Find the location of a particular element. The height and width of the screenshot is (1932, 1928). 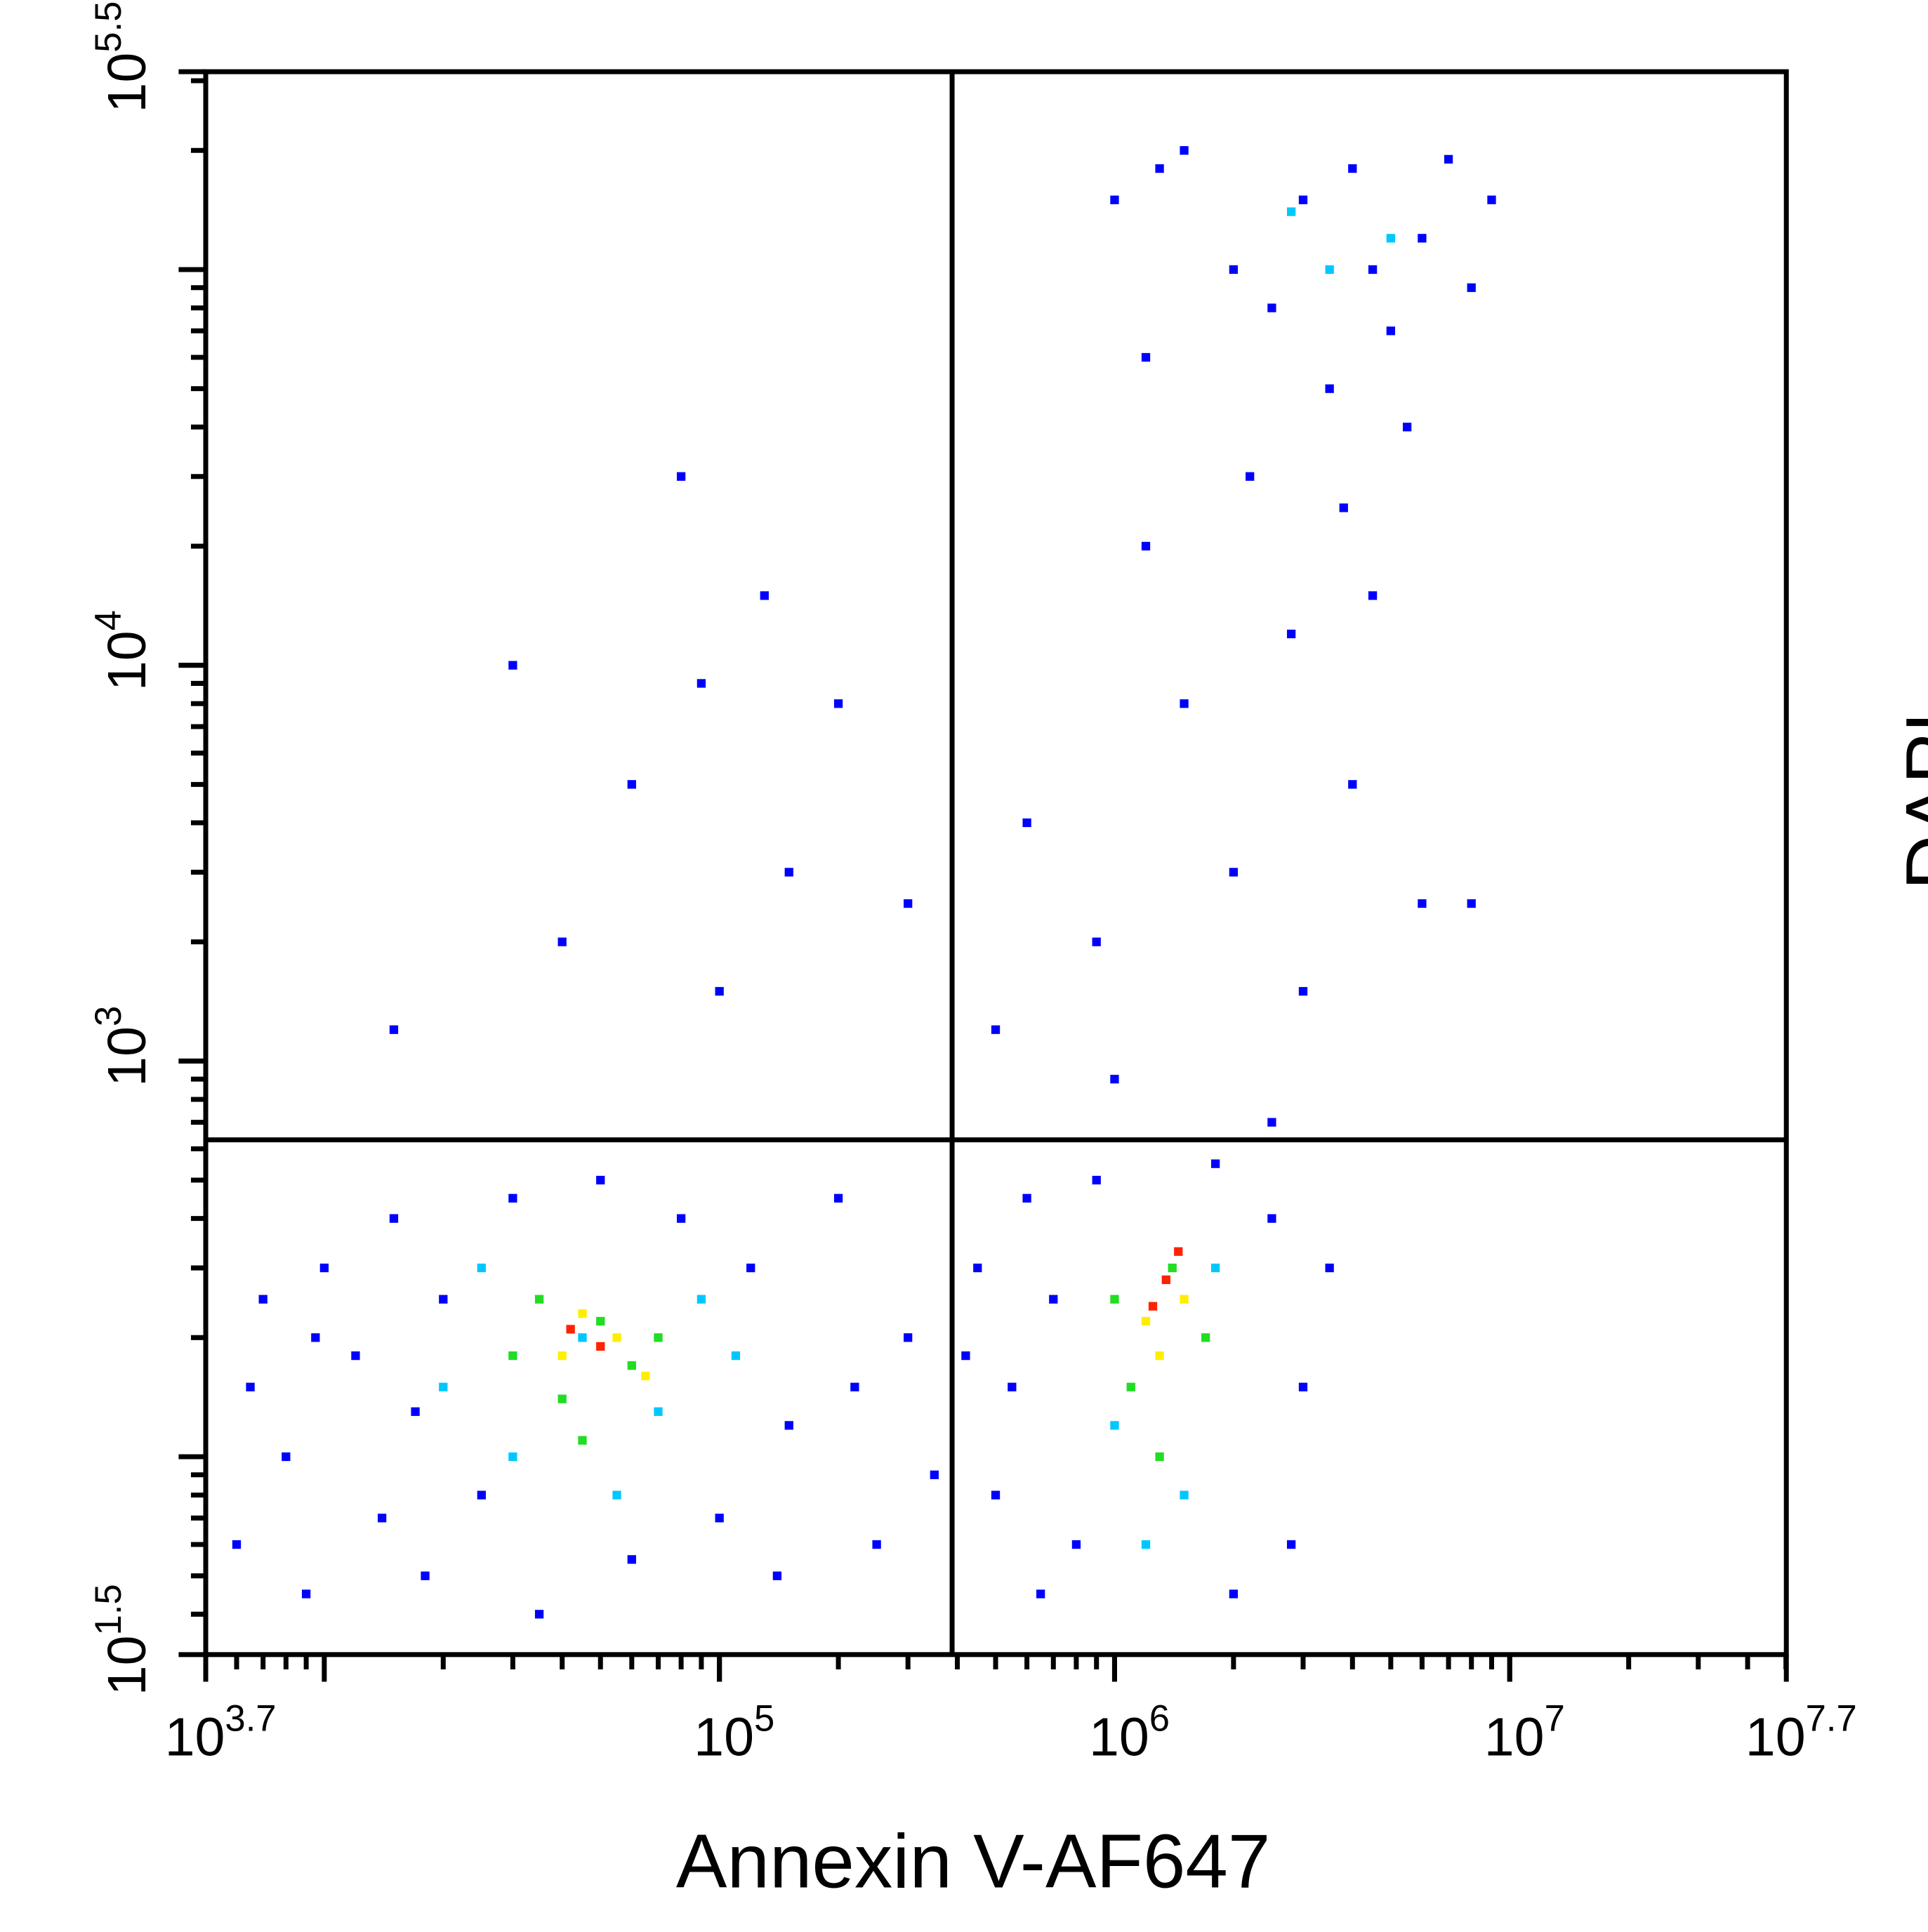

y-tick-label: 101.5 is located at coordinates (123, 1639).